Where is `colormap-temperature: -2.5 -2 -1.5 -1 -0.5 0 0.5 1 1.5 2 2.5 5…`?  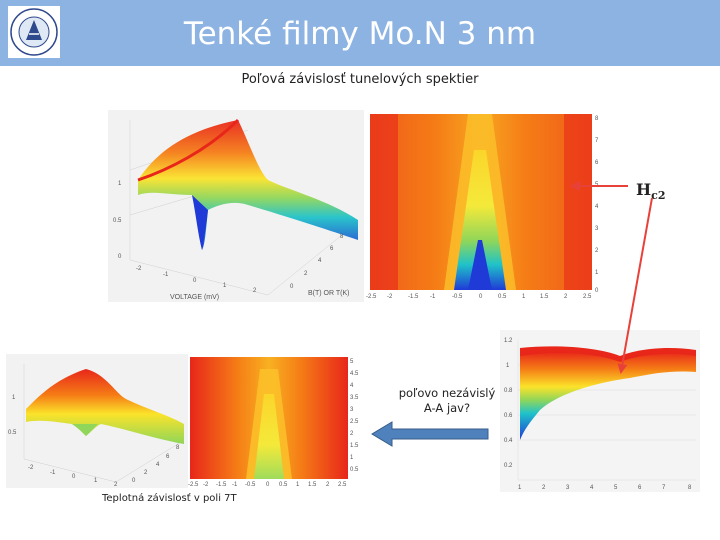 colormap-temperature: -2.5 -2 -1.5 -1 -0.5 0 0.5 1 1.5 2 2.5 5… is located at coordinates (273, 422).